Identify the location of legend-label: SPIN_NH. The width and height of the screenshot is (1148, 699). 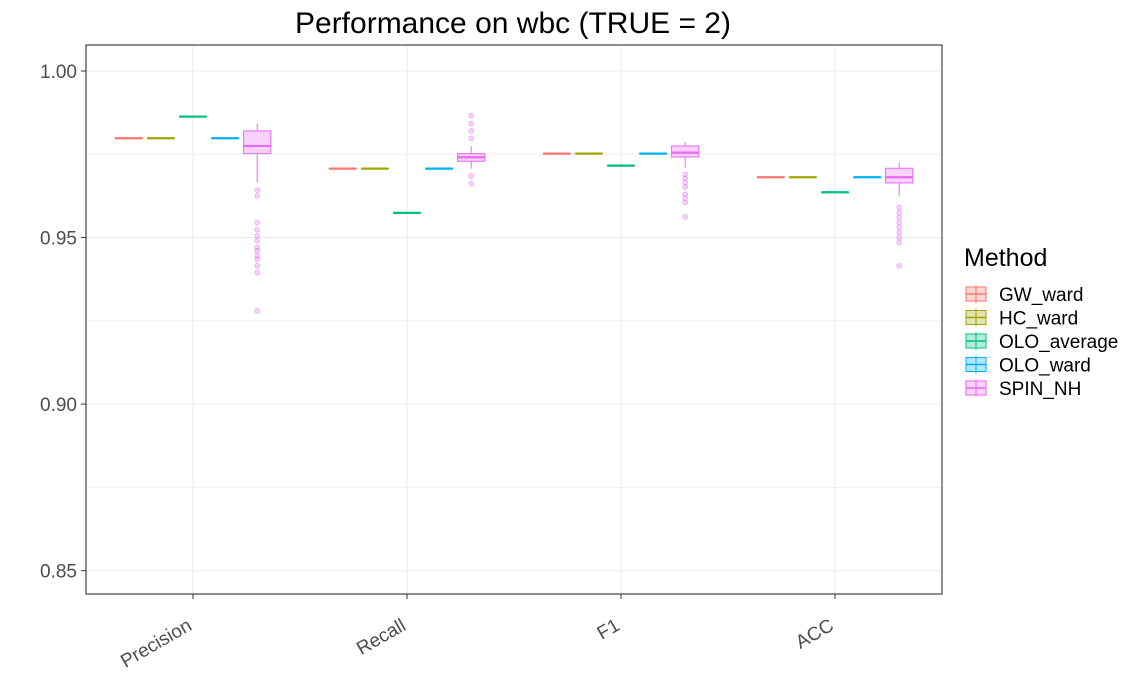
(1040, 389).